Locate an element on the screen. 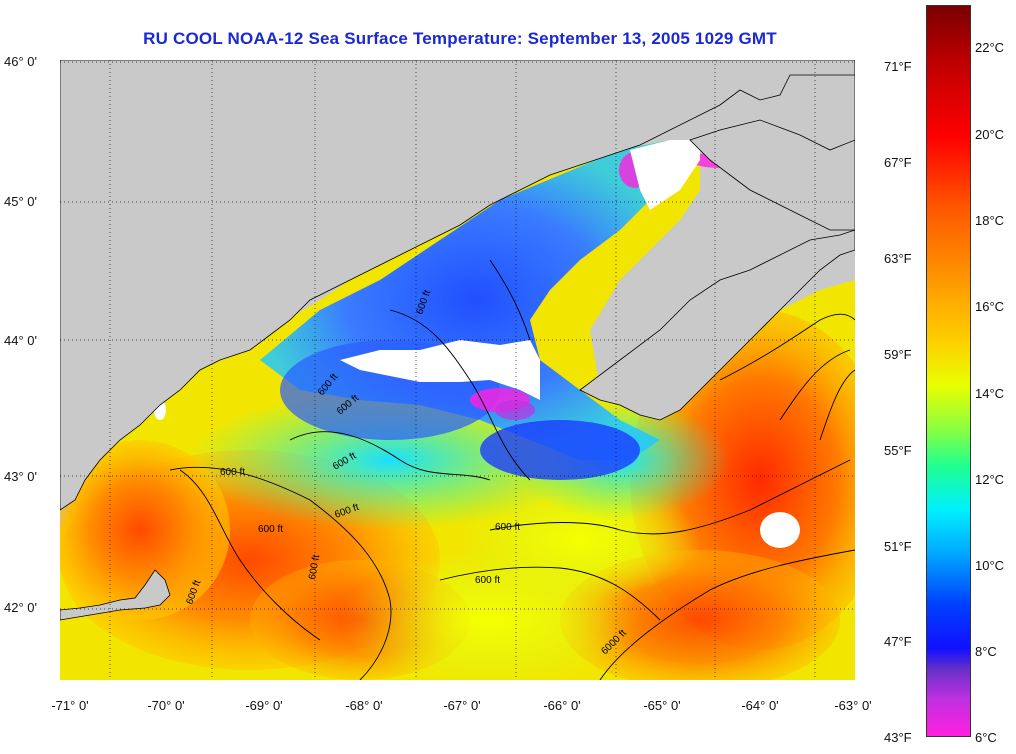 The height and width of the screenshot is (754, 1016). longitude-label: -70° 0' is located at coordinates (166, 705).